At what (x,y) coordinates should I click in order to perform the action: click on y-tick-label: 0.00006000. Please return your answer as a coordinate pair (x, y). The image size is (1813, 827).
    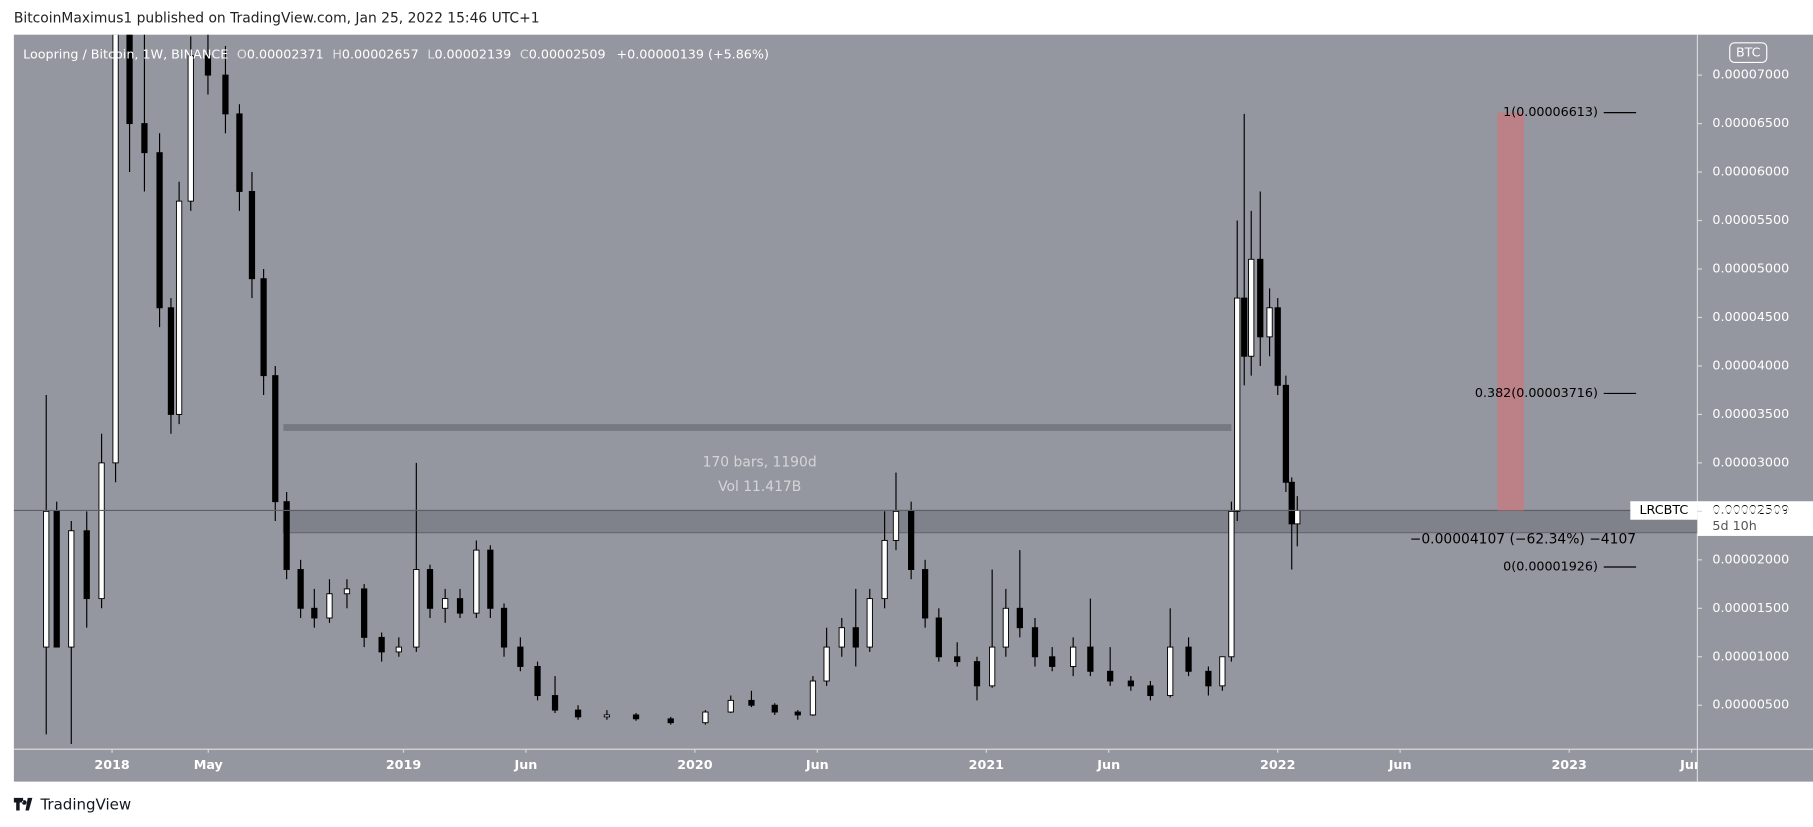
    Looking at the image, I should click on (1750, 171).